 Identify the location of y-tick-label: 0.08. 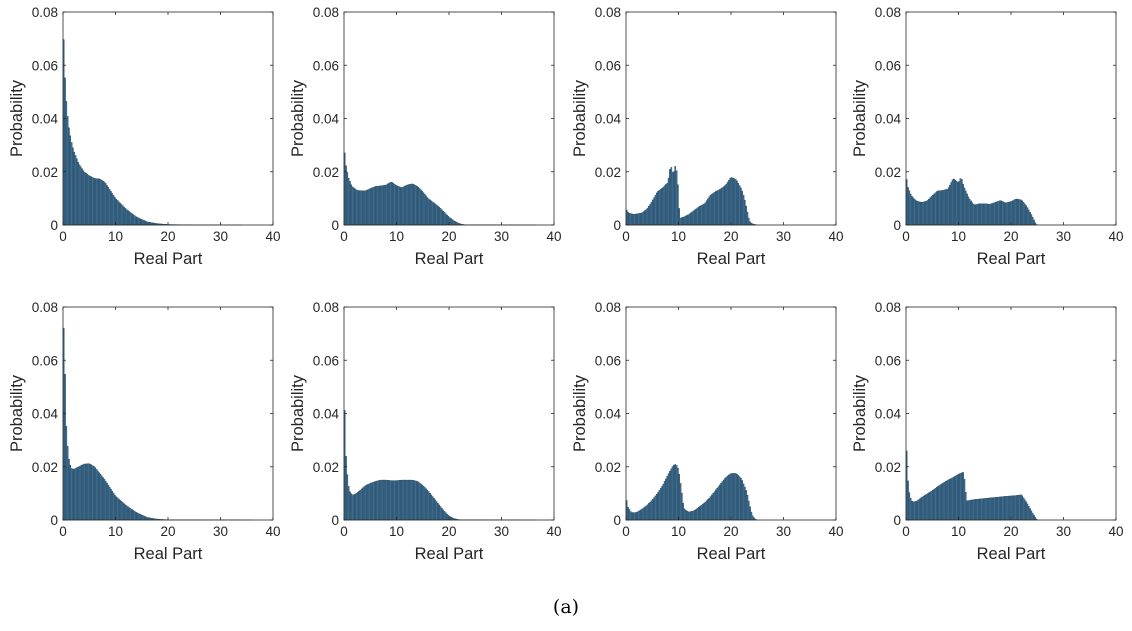
(888, 307).